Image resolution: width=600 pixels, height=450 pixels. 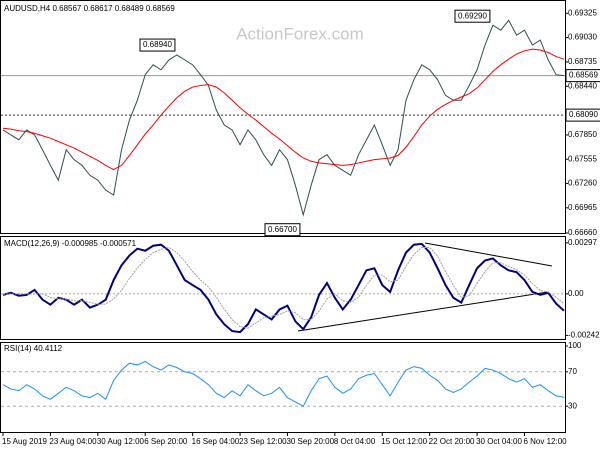 What do you see at coordinates (582, 134) in the screenshot?
I see `y-tick-label: 0.67850` at bounding box center [582, 134].